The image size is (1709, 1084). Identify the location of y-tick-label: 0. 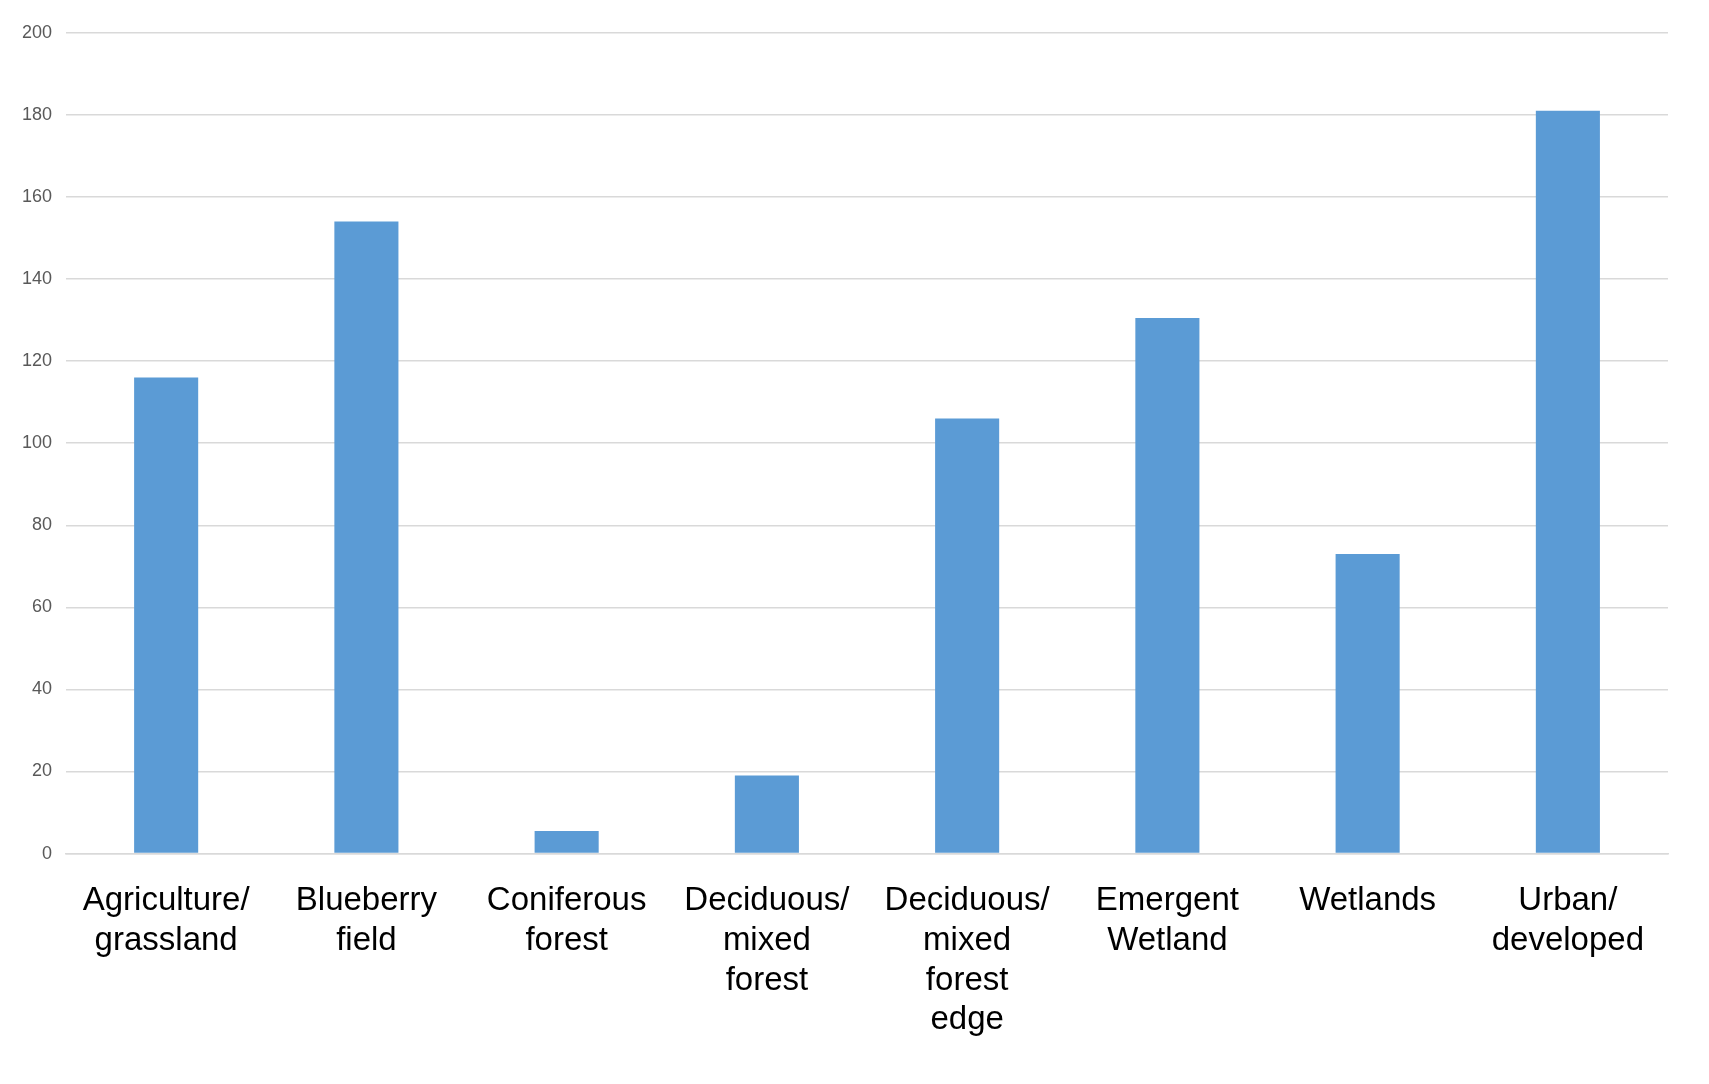
(47, 852).